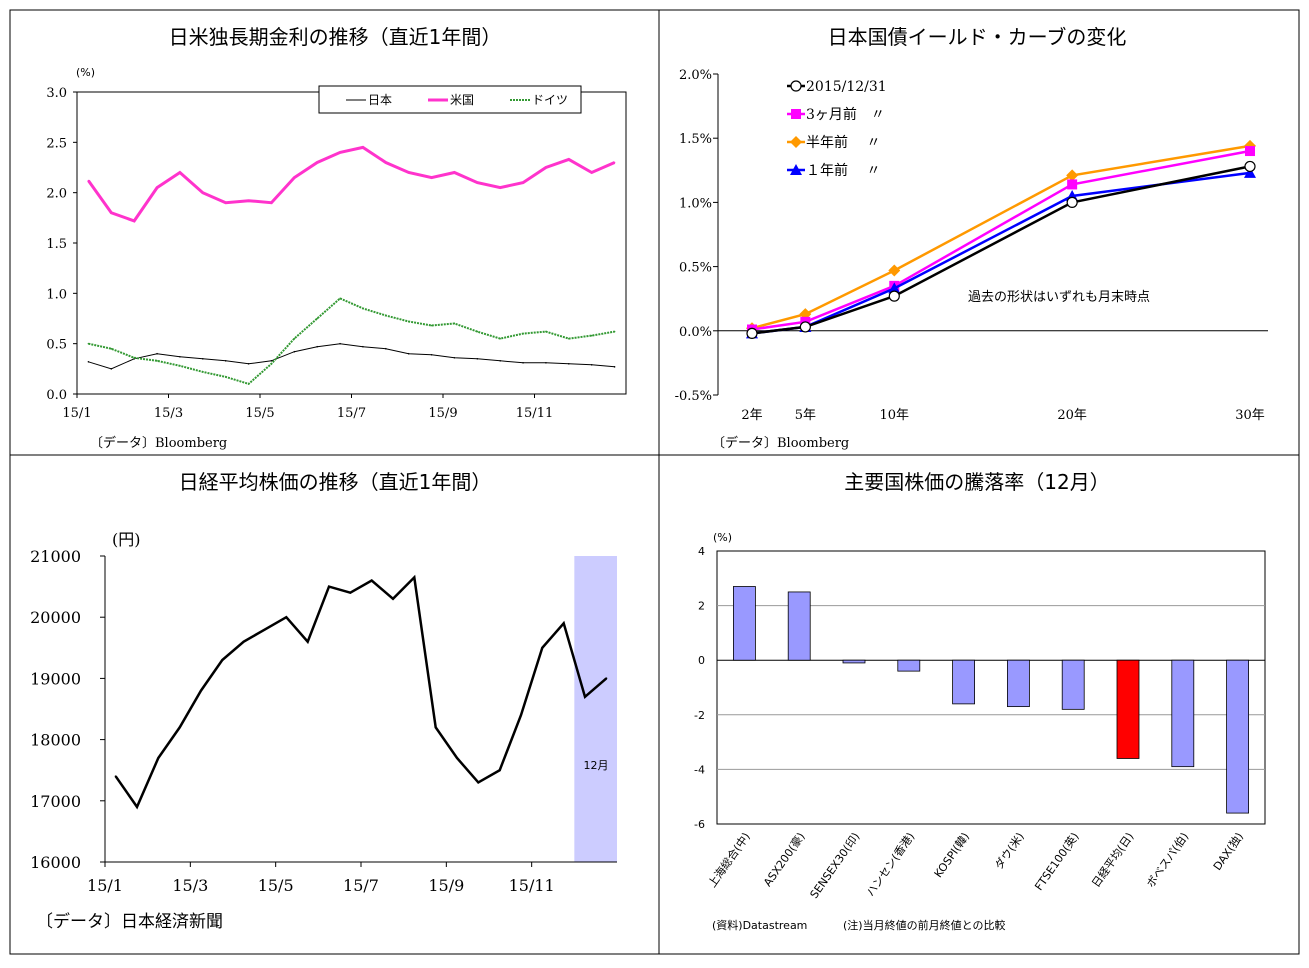 Image resolution: width=1309 pixels, height=968 pixels. What do you see at coordinates (701, 606) in the screenshot?
I see `y-tick-label: 2` at bounding box center [701, 606].